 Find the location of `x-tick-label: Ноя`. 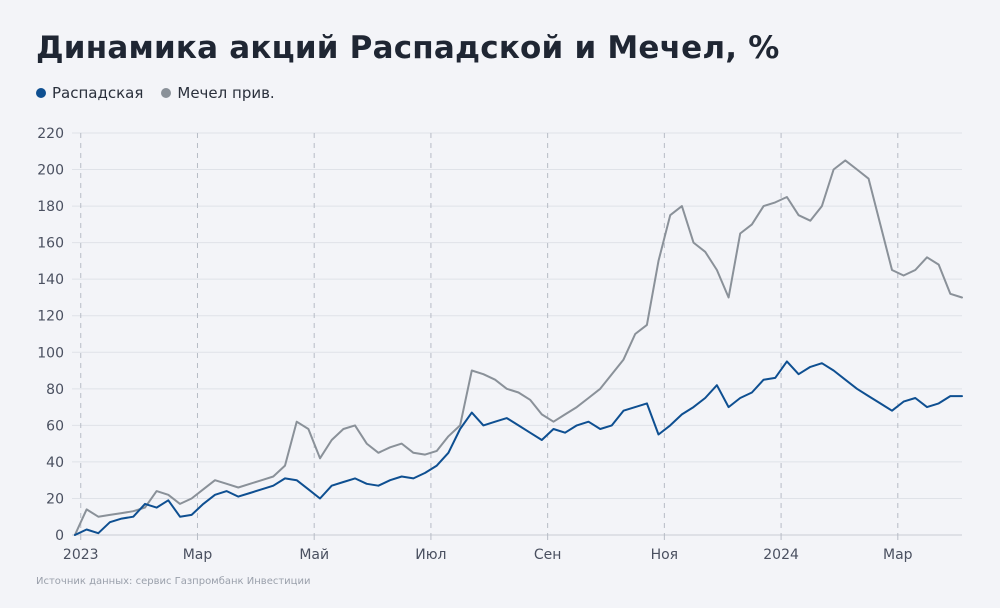

x-tick-label: Ноя is located at coordinates (665, 555).